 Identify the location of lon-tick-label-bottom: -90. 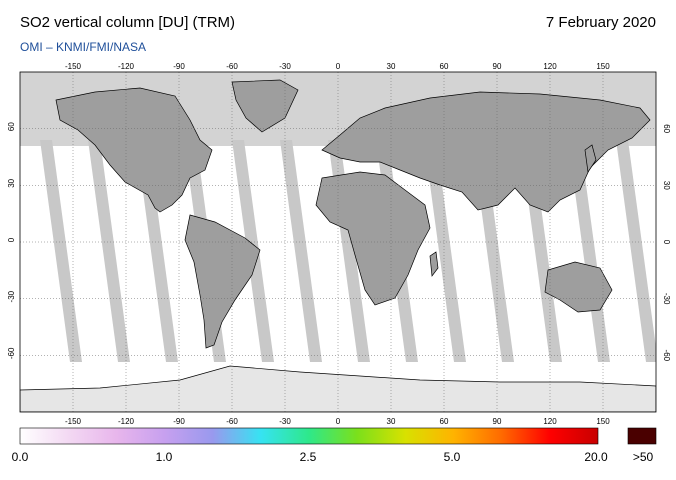
(179, 421).